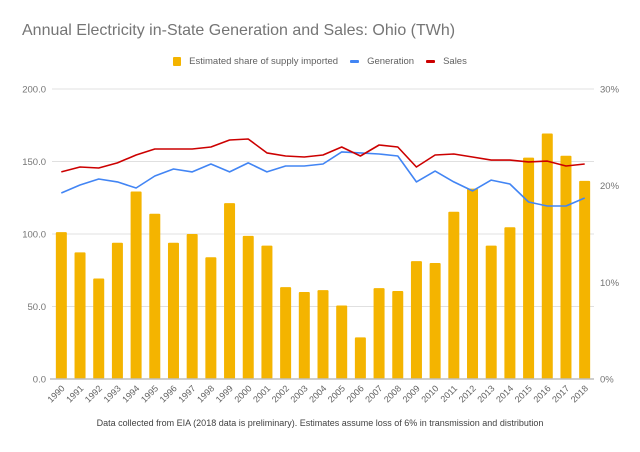  Describe the element at coordinates (473, 283) in the screenshot. I see `bar-2012` at that location.